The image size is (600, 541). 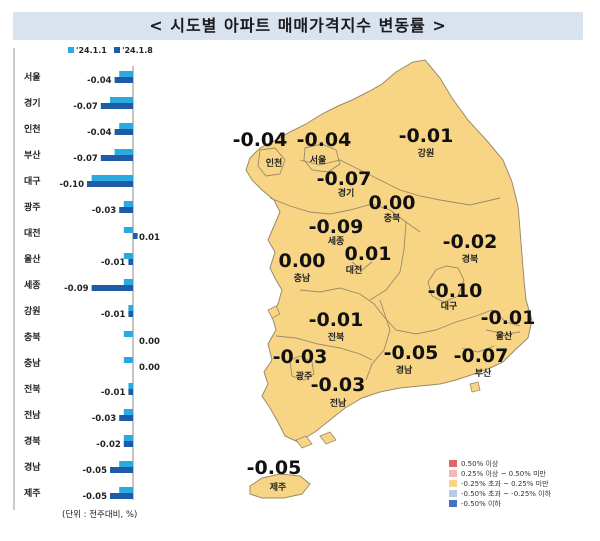 I want to click on legend-label-2: '24.1.8, so click(x=137, y=50).